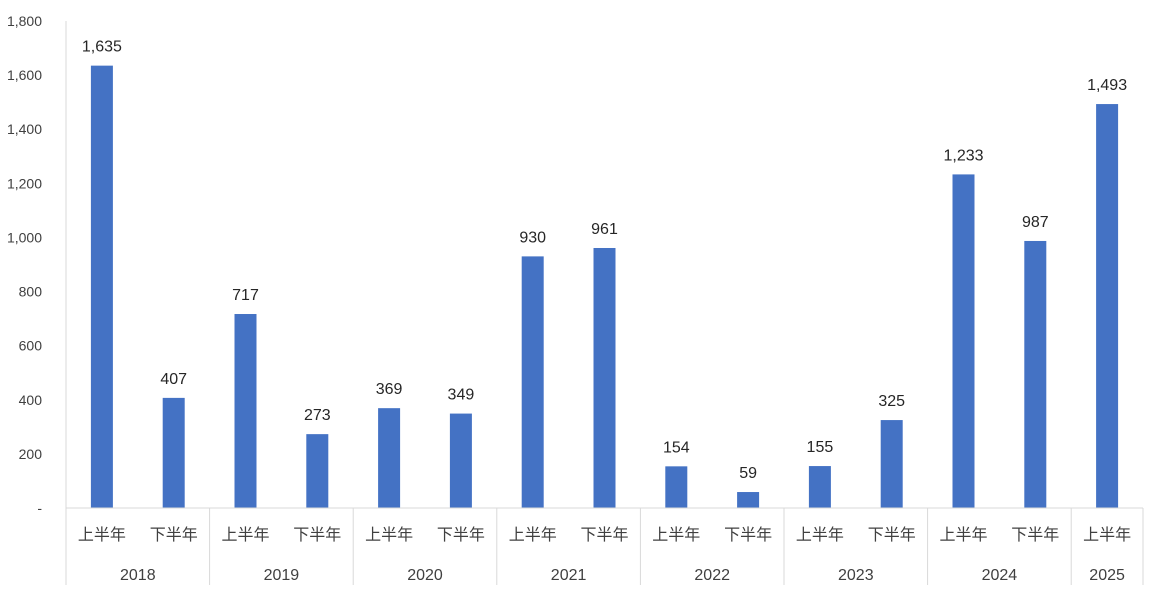  What do you see at coordinates (748, 473) in the screenshot?
I see `data-label: 59` at bounding box center [748, 473].